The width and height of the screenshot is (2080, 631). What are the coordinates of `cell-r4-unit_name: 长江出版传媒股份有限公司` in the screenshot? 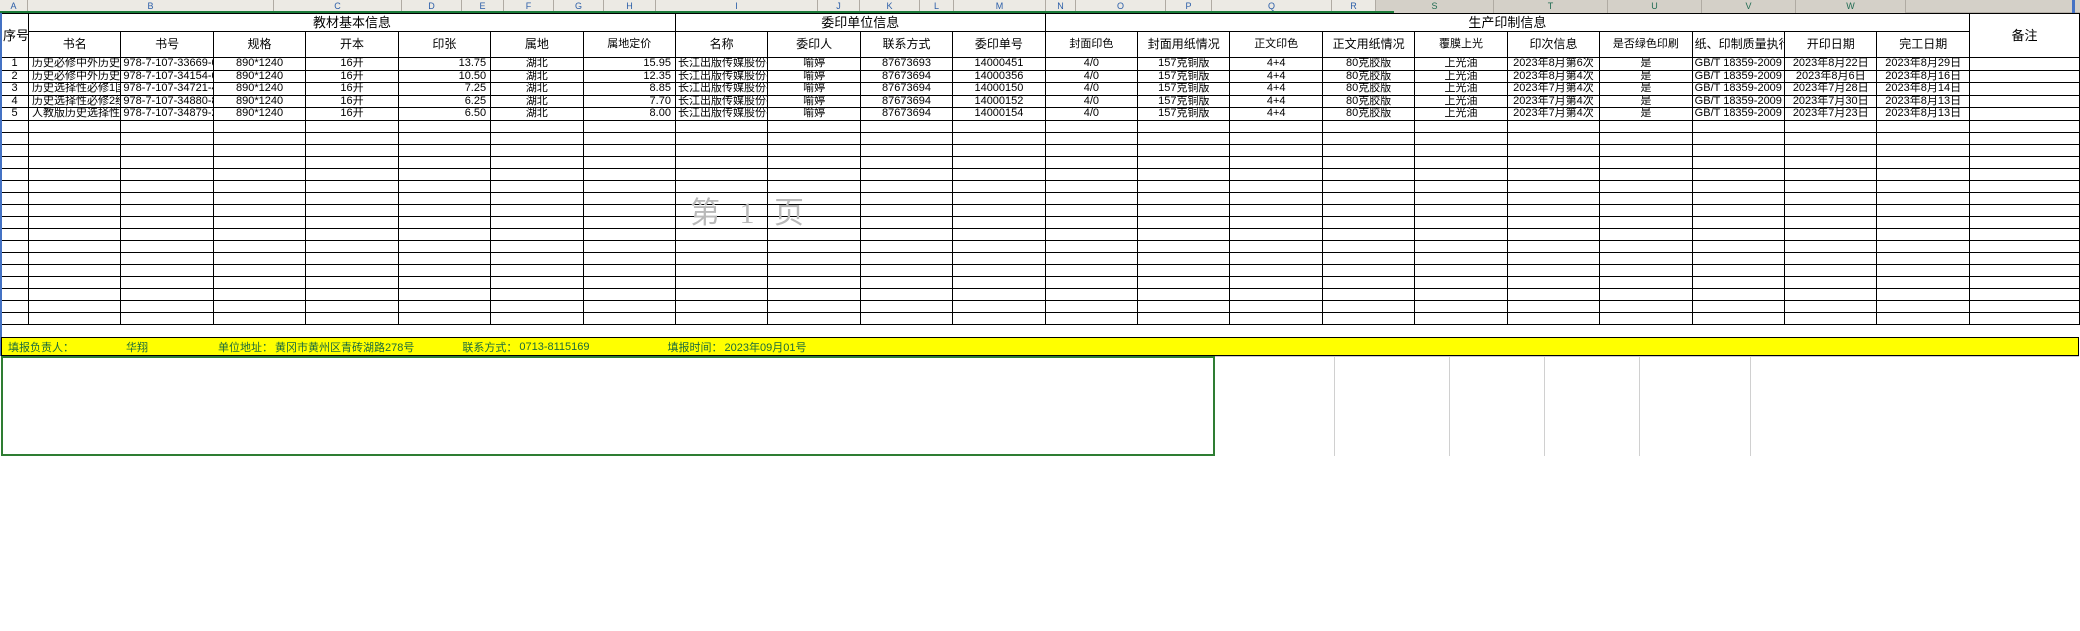 It's located at (721, 101).